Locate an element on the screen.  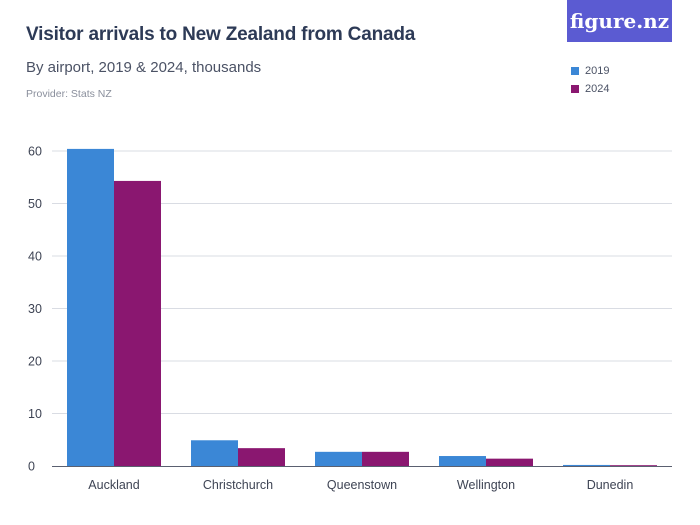
bar-queenstown-2024 is located at coordinates (385, 458).